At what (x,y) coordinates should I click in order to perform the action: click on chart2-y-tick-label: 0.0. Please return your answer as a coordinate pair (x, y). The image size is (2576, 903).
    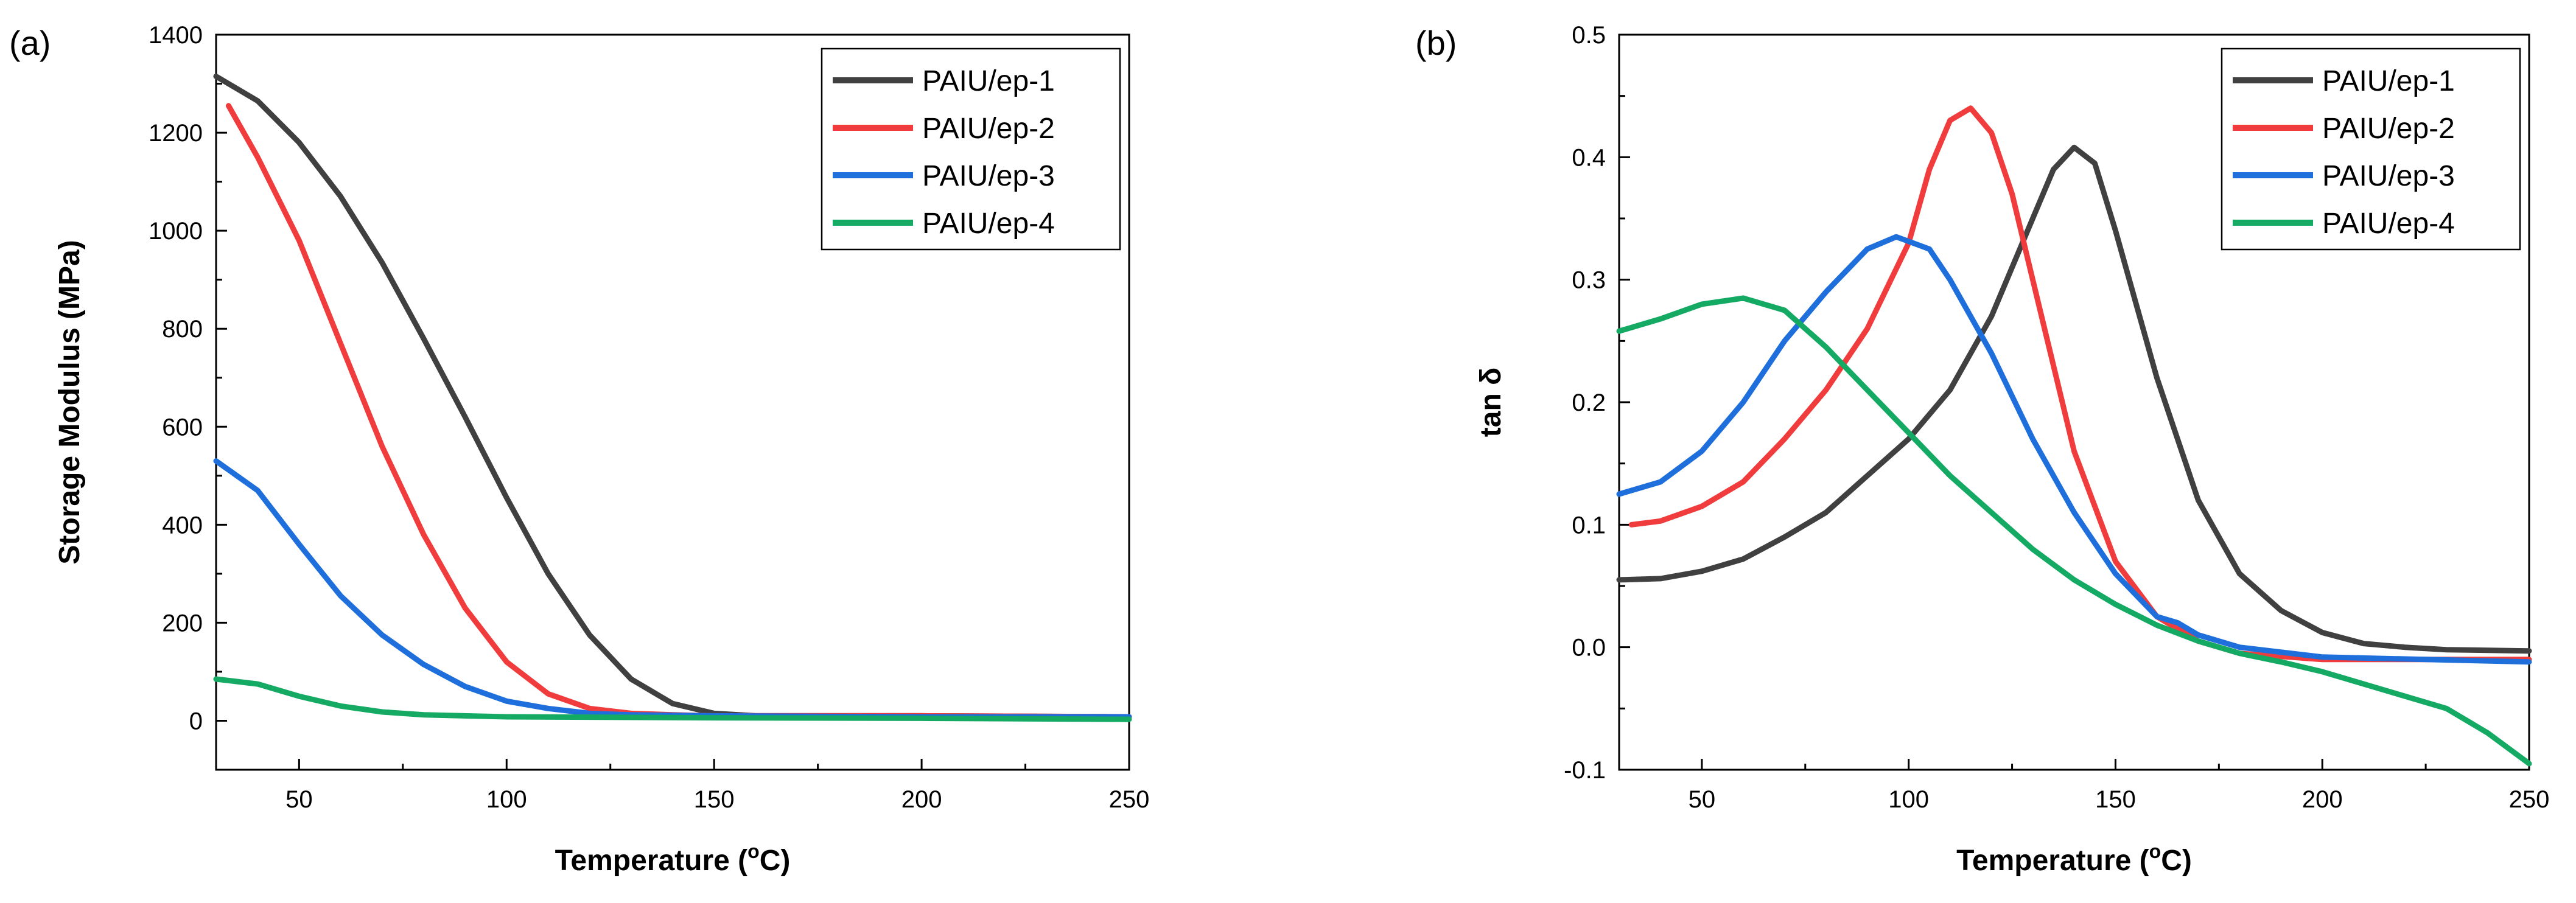
    Looking at the image, I should click on (1589, 648).